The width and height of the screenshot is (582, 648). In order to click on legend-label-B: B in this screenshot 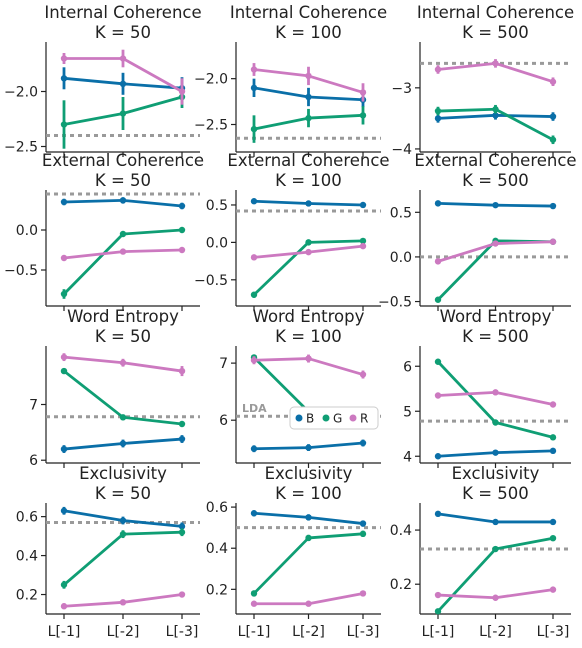, I will do `click(310, 419)`.